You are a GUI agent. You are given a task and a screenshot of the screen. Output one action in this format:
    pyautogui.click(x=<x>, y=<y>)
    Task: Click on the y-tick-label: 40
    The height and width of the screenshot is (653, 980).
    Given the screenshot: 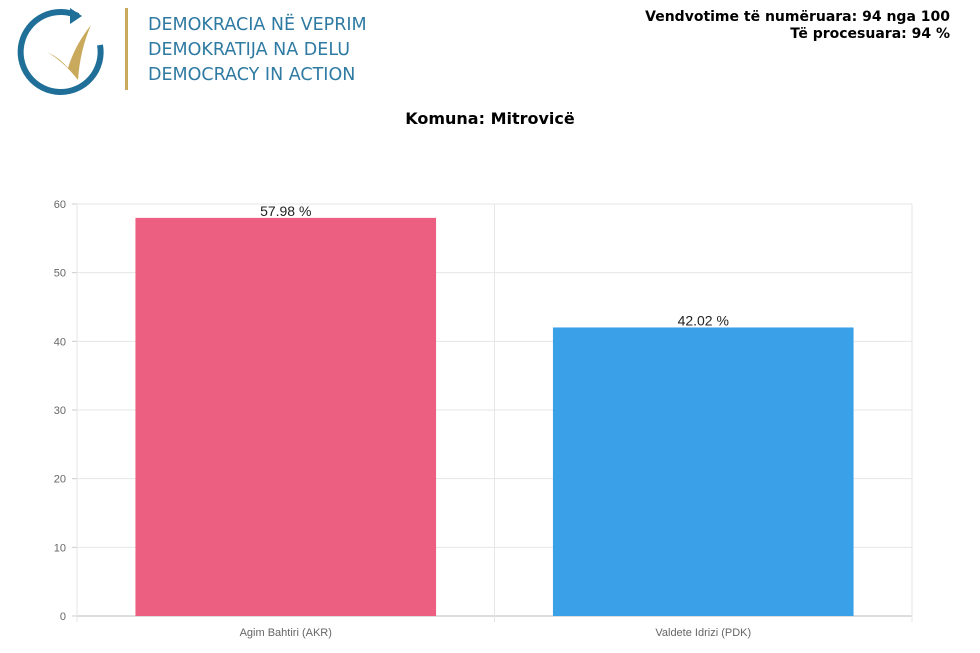 What is the action you would take?
    pyautogui.click(x=60, y=342)
    